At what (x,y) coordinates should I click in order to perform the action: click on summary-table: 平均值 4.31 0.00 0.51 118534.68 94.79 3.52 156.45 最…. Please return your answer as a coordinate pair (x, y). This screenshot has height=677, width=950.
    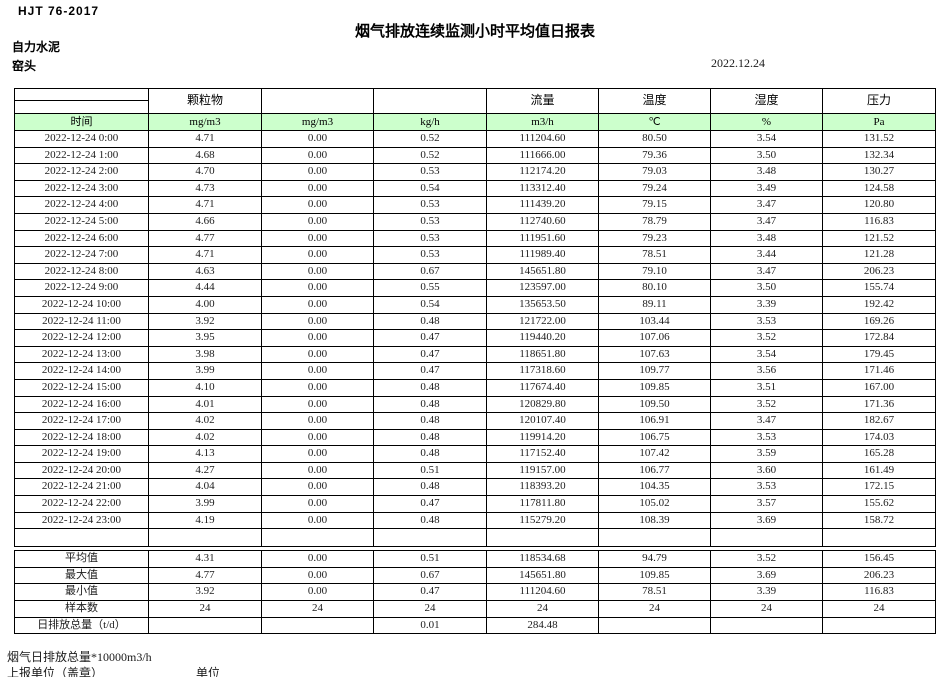
    Looking at the image, I should click on (475, 592).